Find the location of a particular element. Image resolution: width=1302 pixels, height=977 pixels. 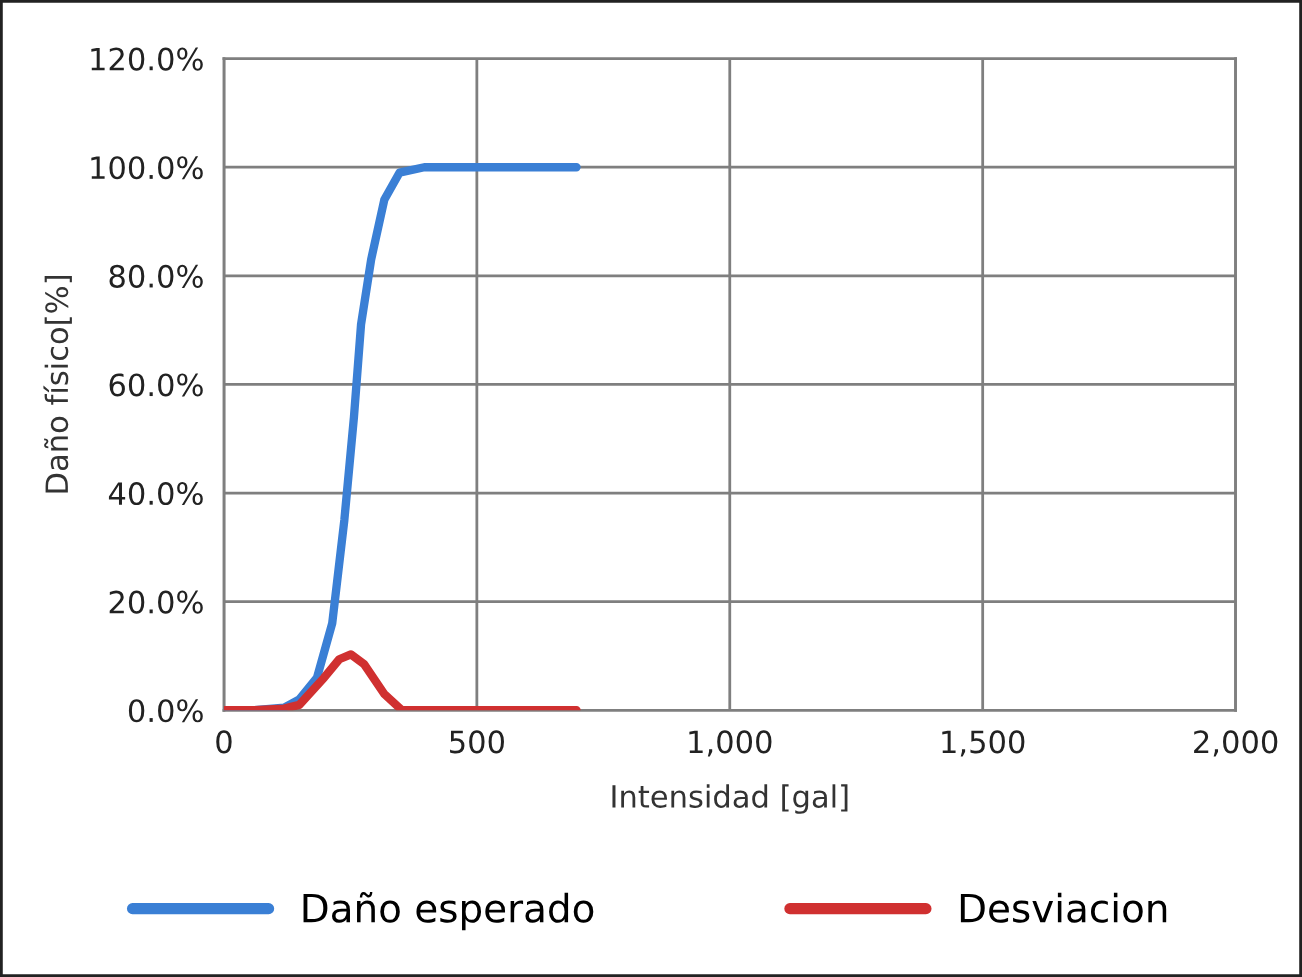

y-axis-title: Daño físico[%] is located at coordinates (57, 384).